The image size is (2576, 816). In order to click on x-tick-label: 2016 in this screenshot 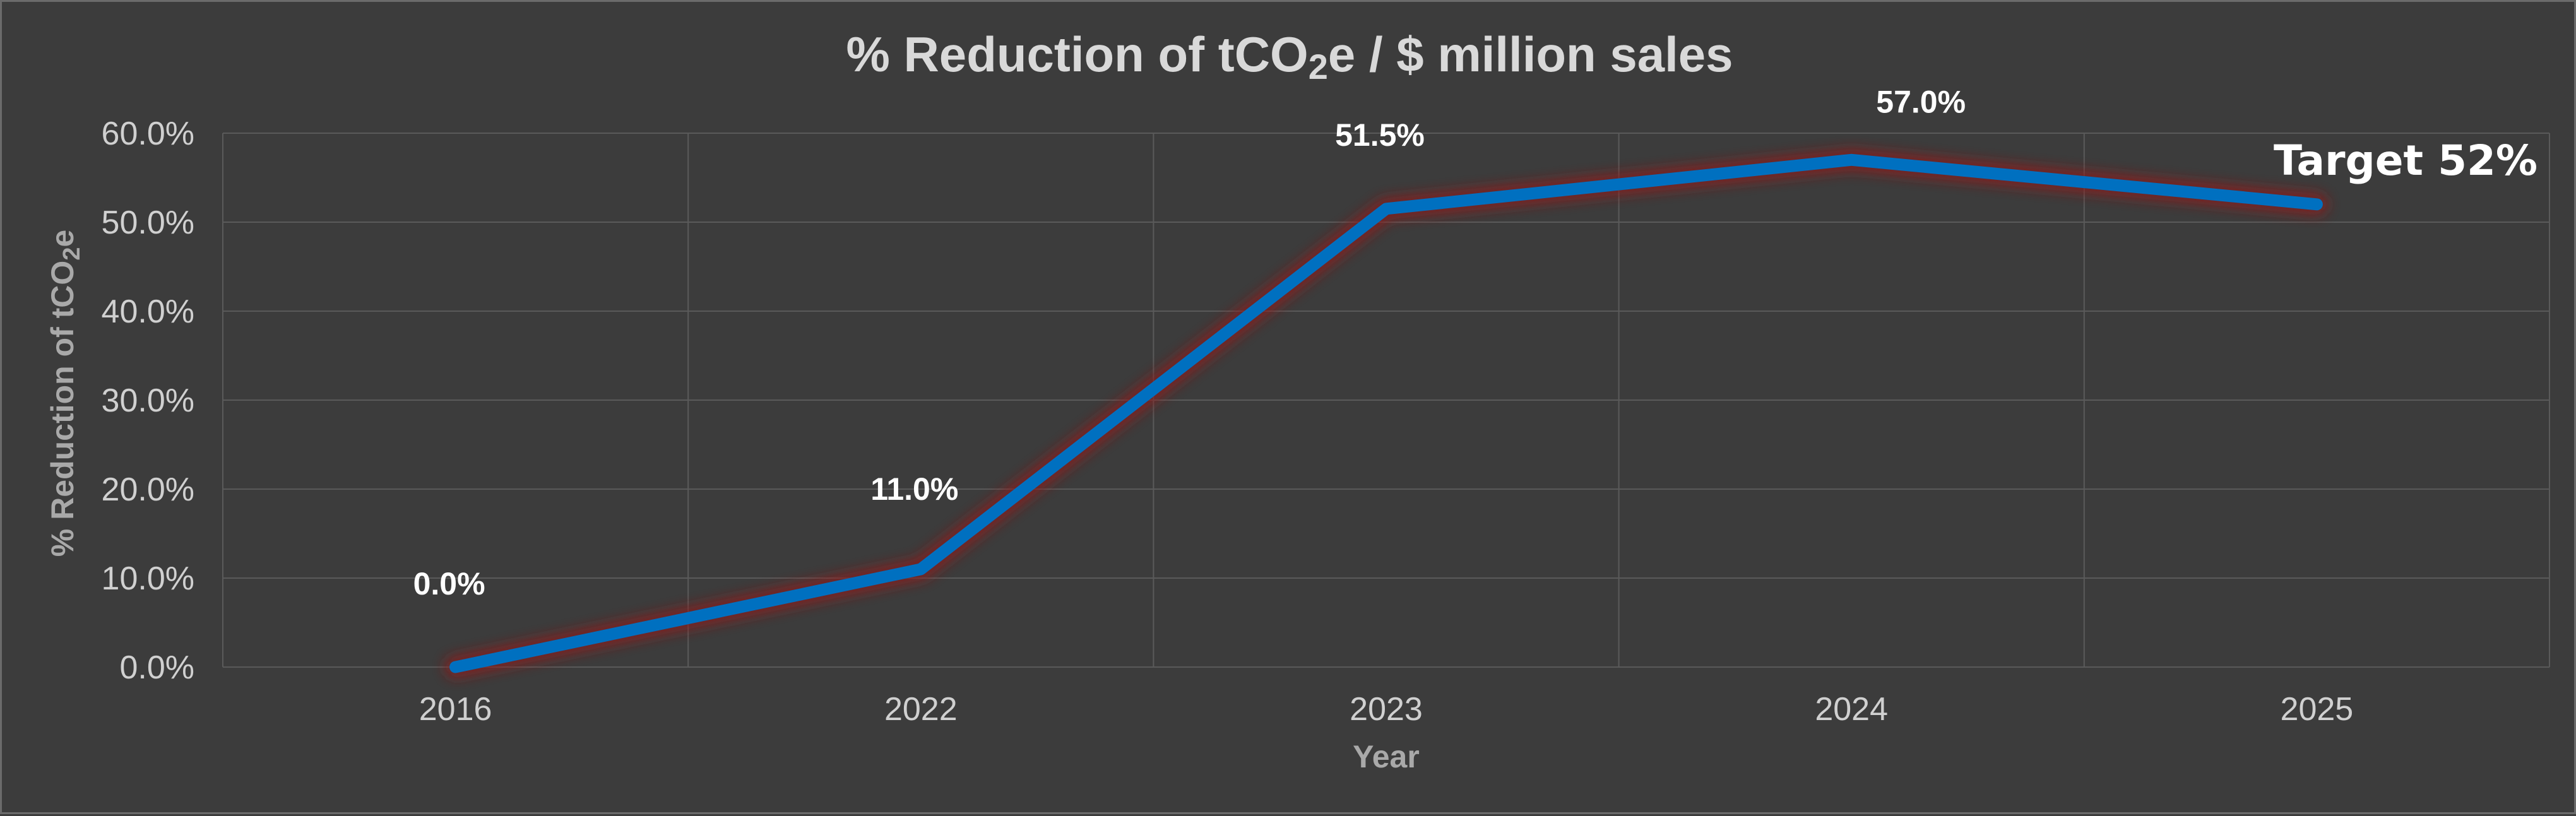, I will do `click(455, 709)`.